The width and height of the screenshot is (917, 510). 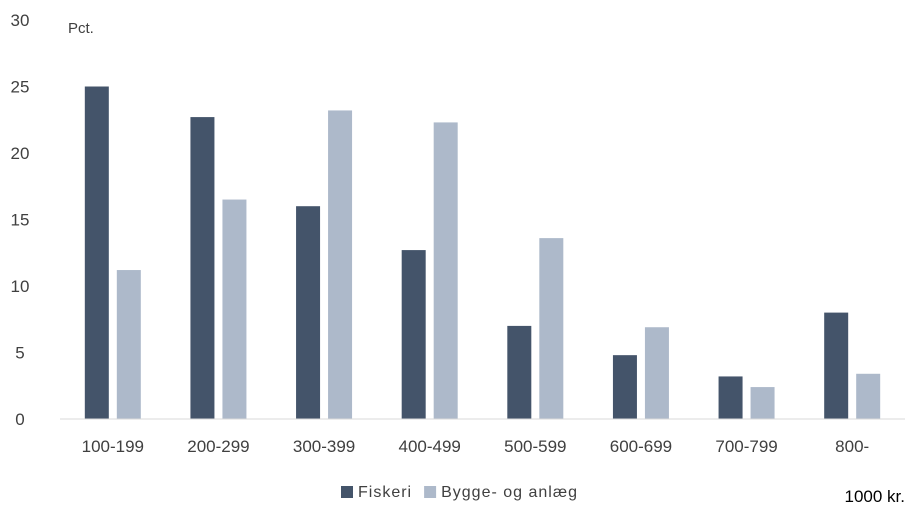 I want to click on legend-label: Bygge- og anlæg, so click(x=509, y=492).